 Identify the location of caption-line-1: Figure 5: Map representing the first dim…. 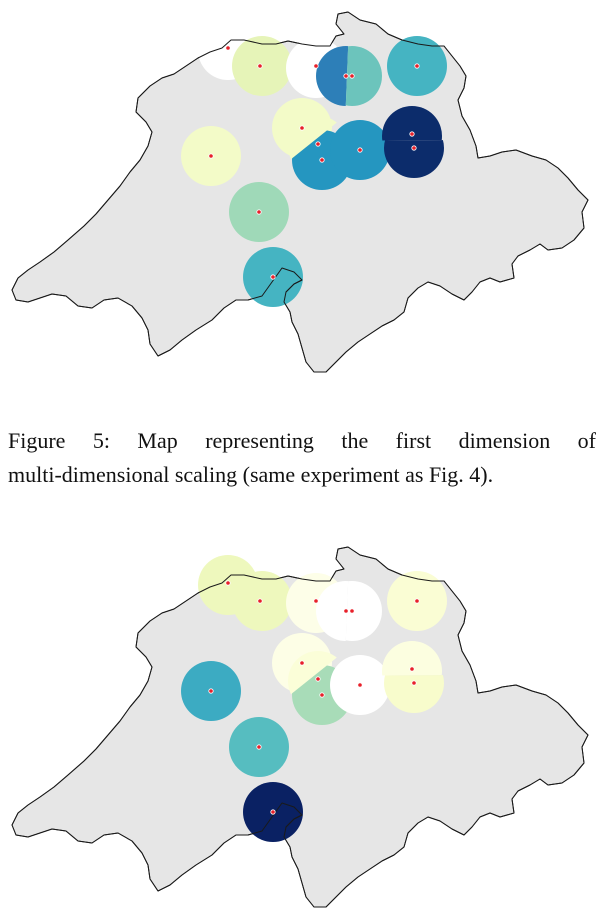
(302, 440).